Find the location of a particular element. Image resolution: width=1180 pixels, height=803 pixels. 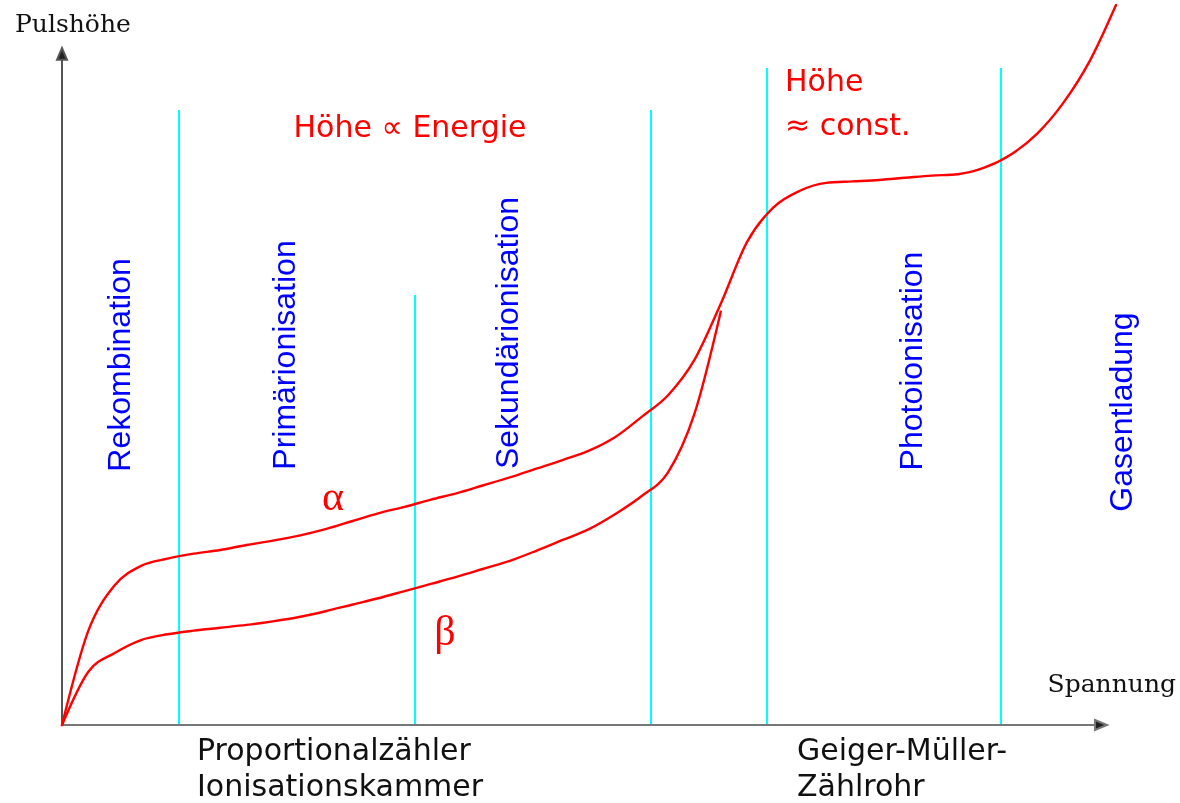

series-label: α is located at coordinates (333, 496).